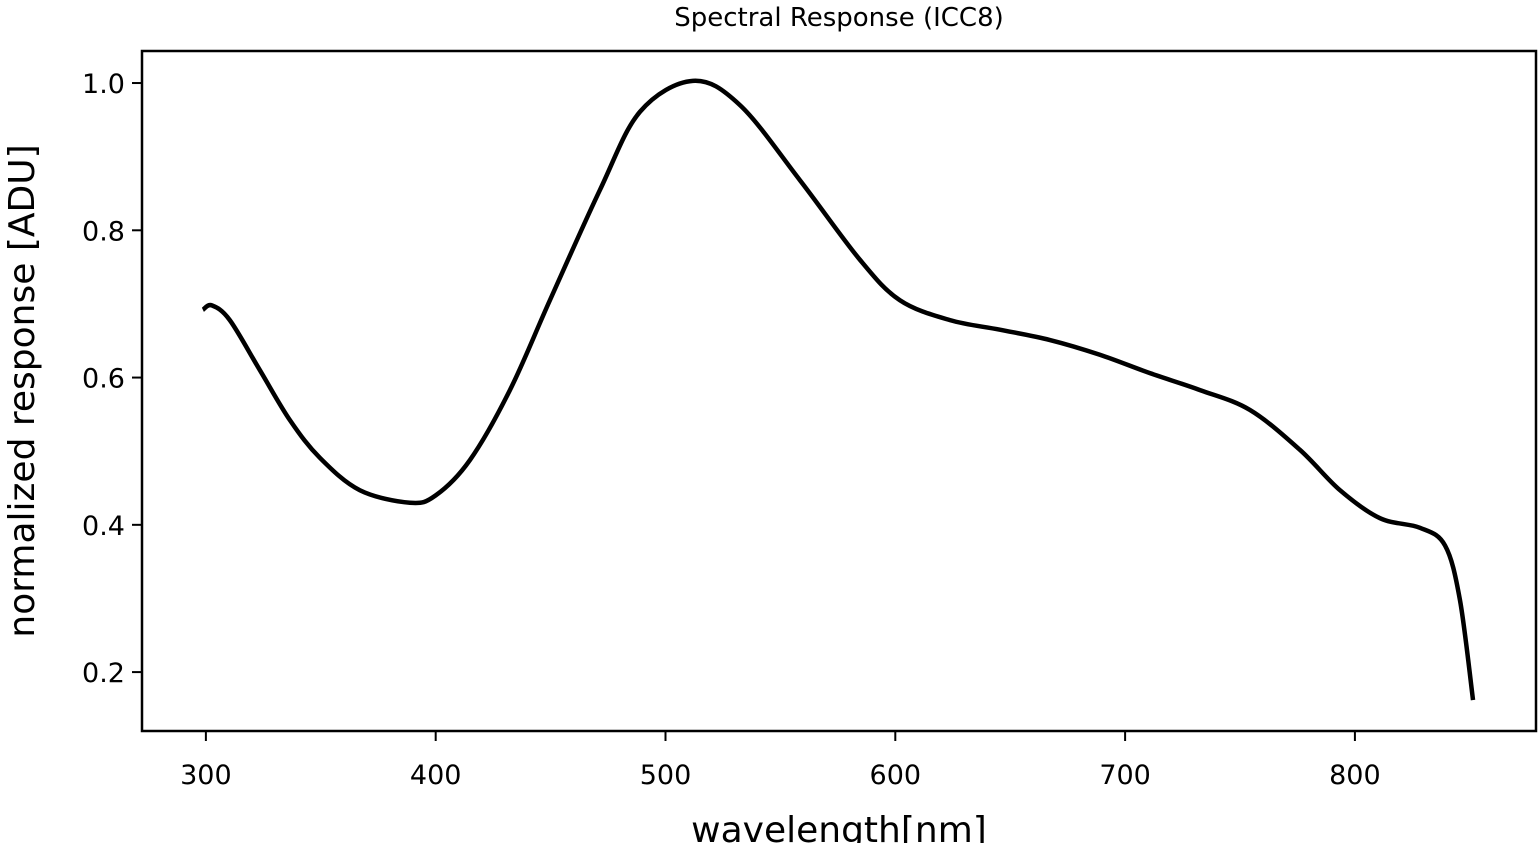  What do you see at coordinates (1355, 775) in the screenshot?
I see `x-tick-label: 800` at bounding box center [1355, 775].